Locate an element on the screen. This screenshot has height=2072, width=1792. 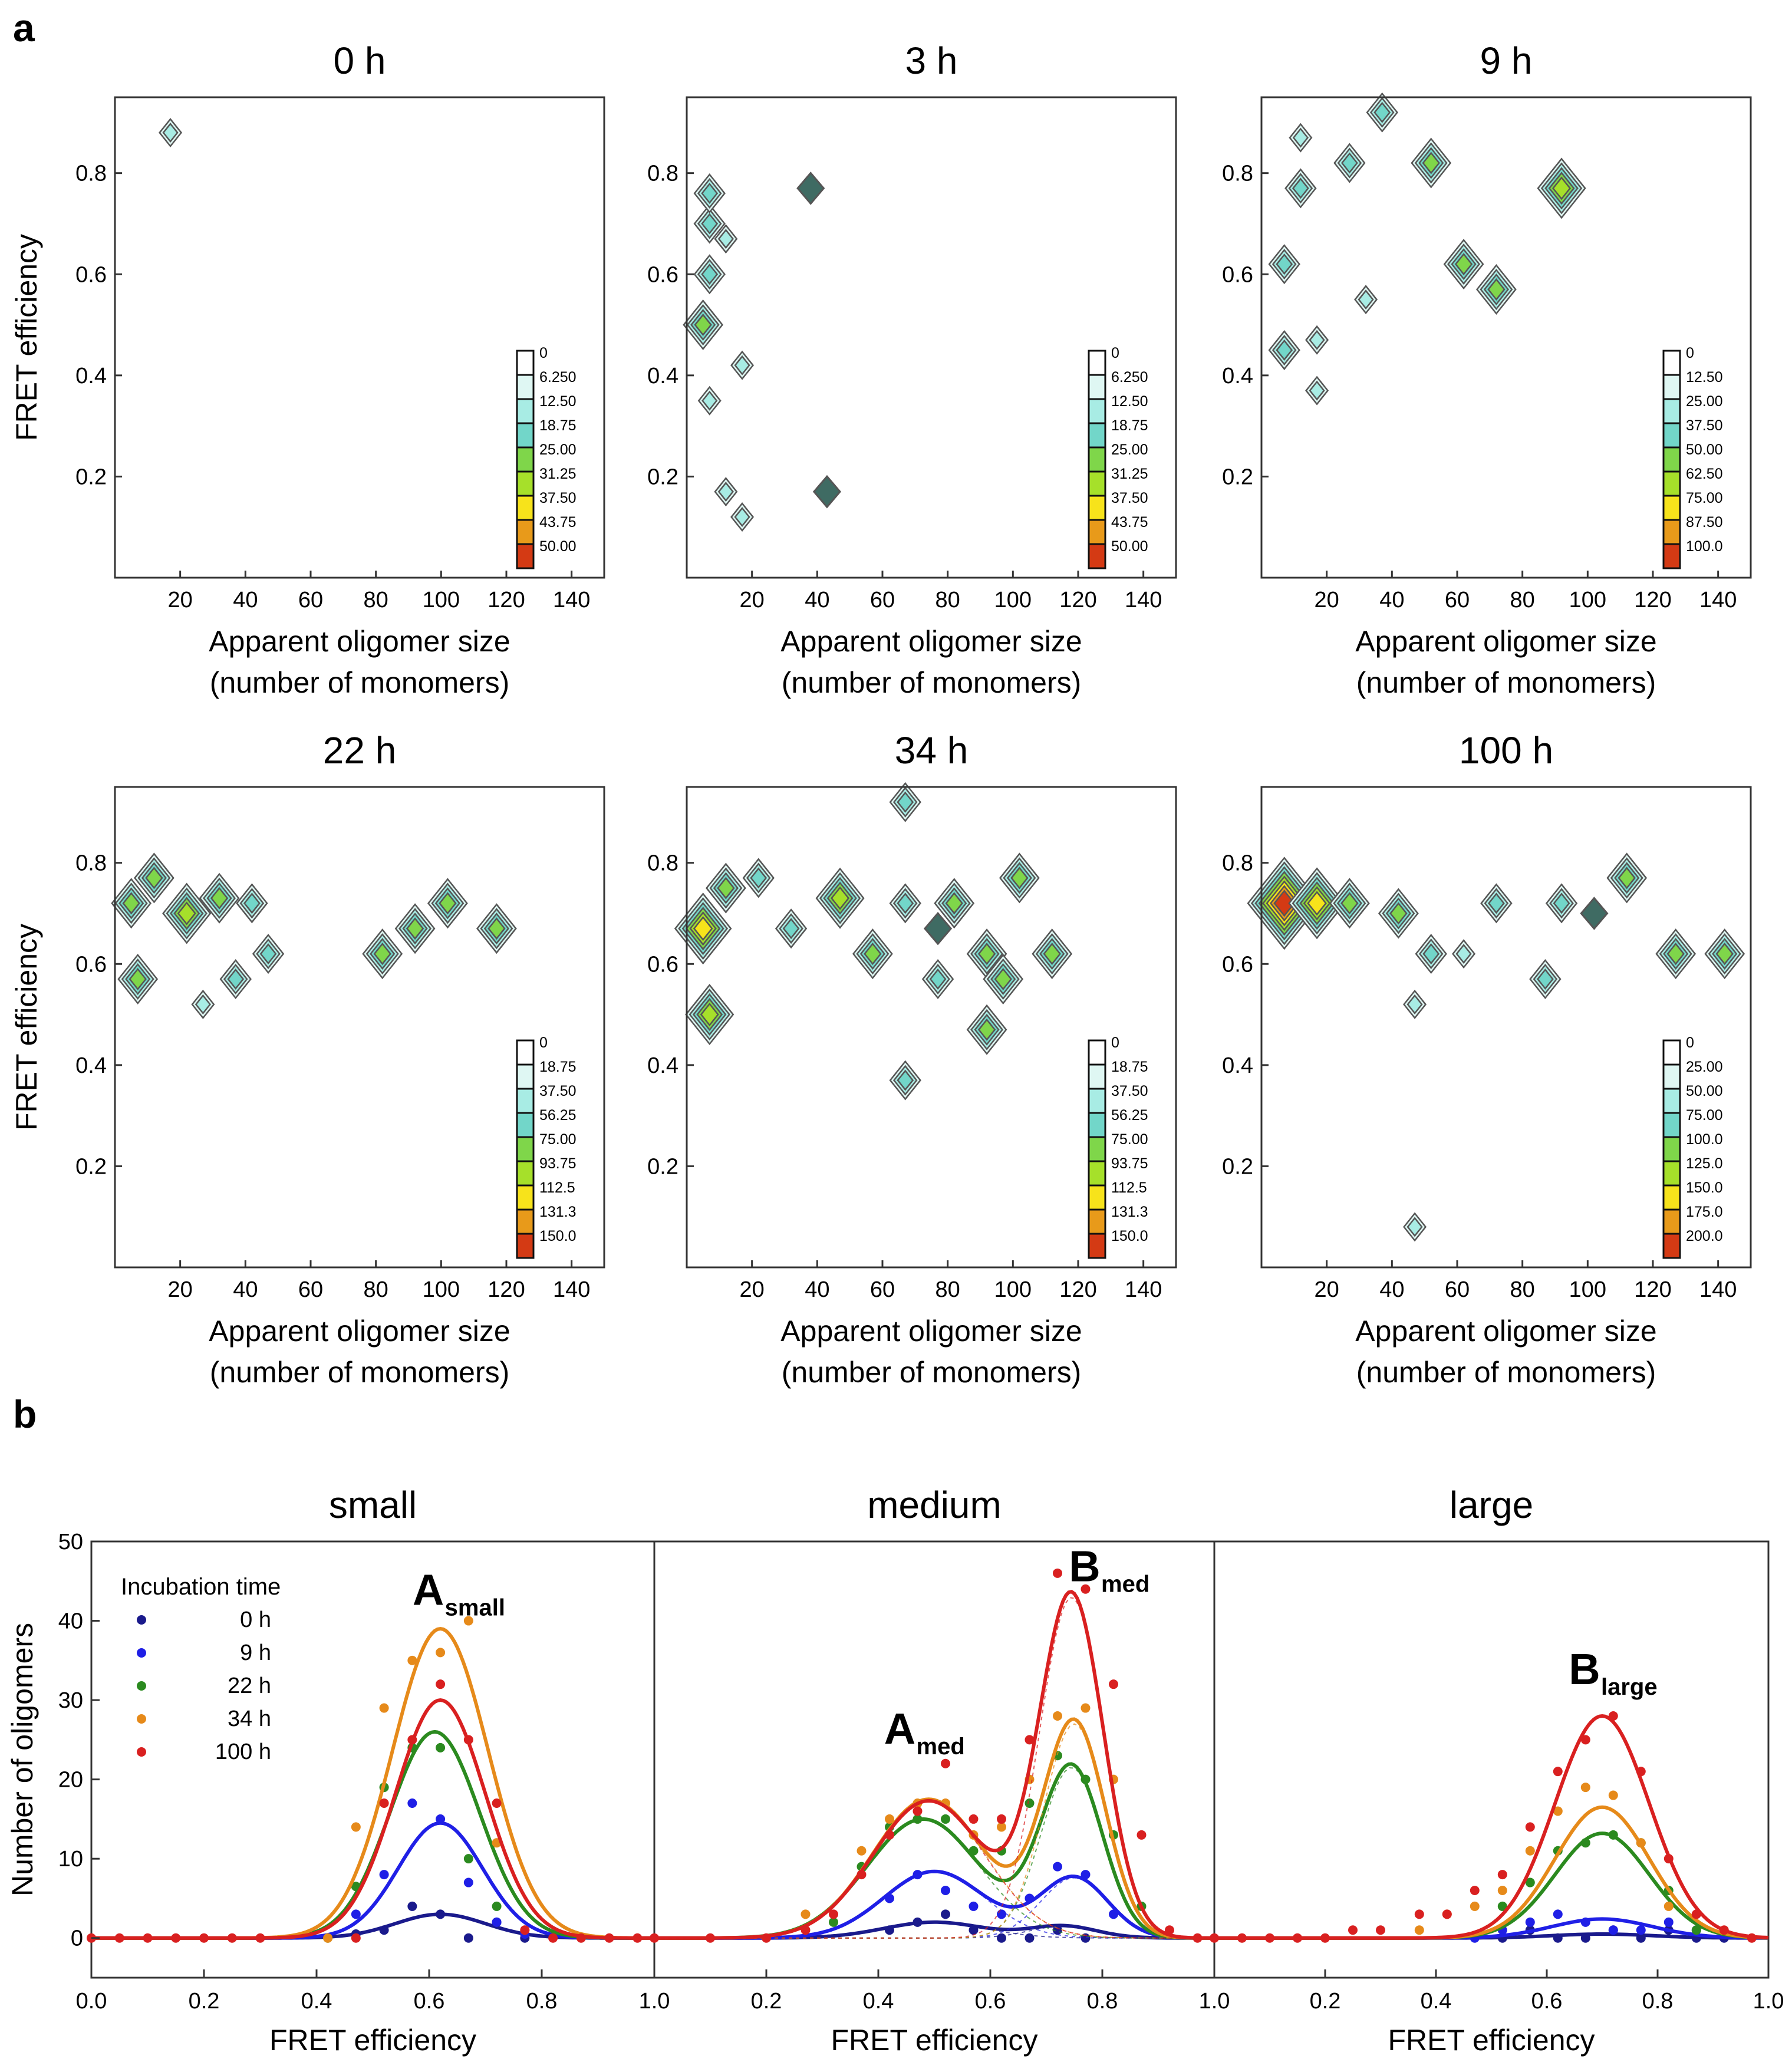
fit-curve is located at coordinates (372, 1783).